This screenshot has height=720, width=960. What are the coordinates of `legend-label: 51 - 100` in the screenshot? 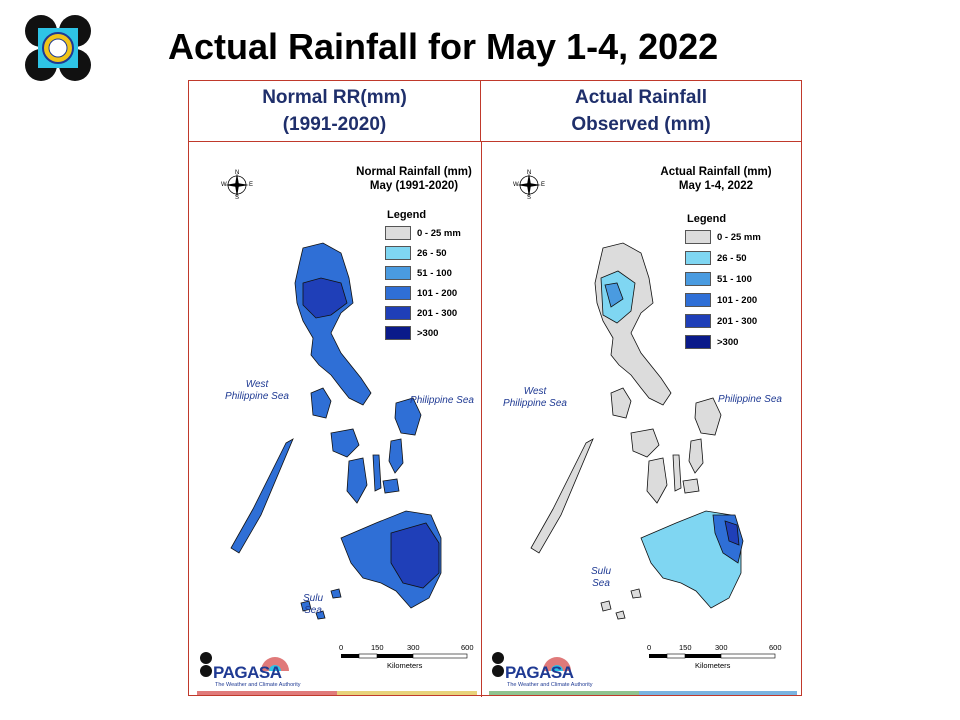 It's located at (434, 273).